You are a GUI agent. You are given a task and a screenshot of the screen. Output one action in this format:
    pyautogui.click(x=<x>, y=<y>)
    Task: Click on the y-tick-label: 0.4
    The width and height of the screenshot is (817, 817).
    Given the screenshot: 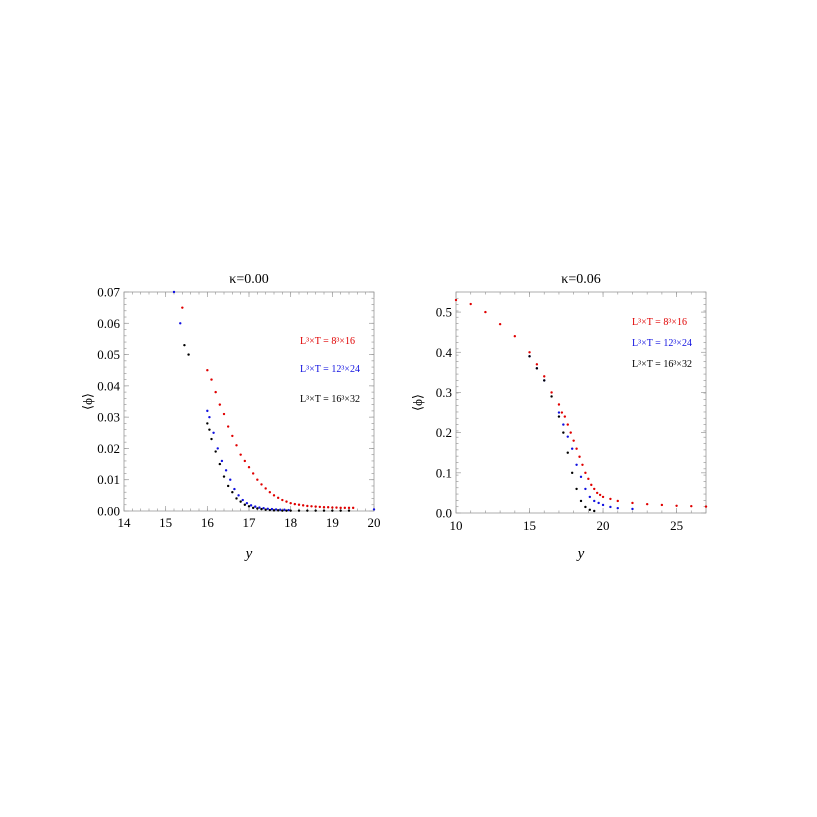 What is the action you would take?
    pyautogui.click(x=444, y=352)
    